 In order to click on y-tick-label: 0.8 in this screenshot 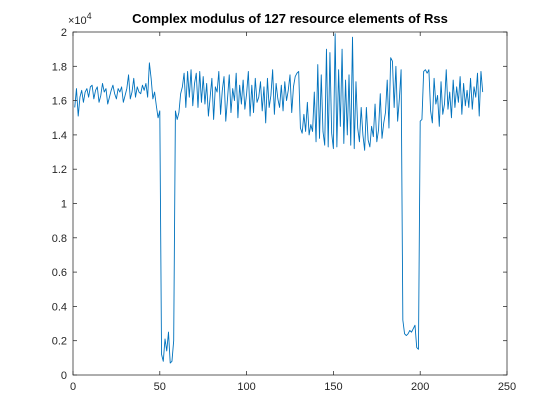, I will do `click(59, 239)`.